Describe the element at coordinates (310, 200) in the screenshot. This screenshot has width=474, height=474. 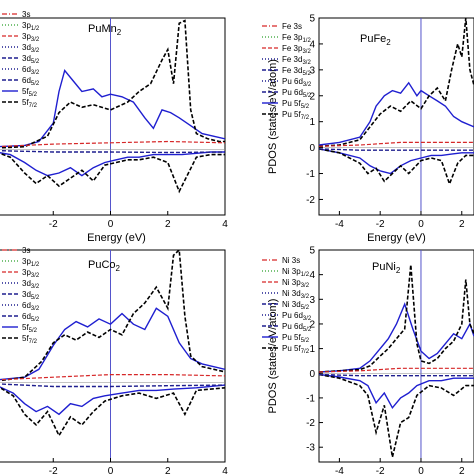
I see `y-tick-label: -2` at that location.